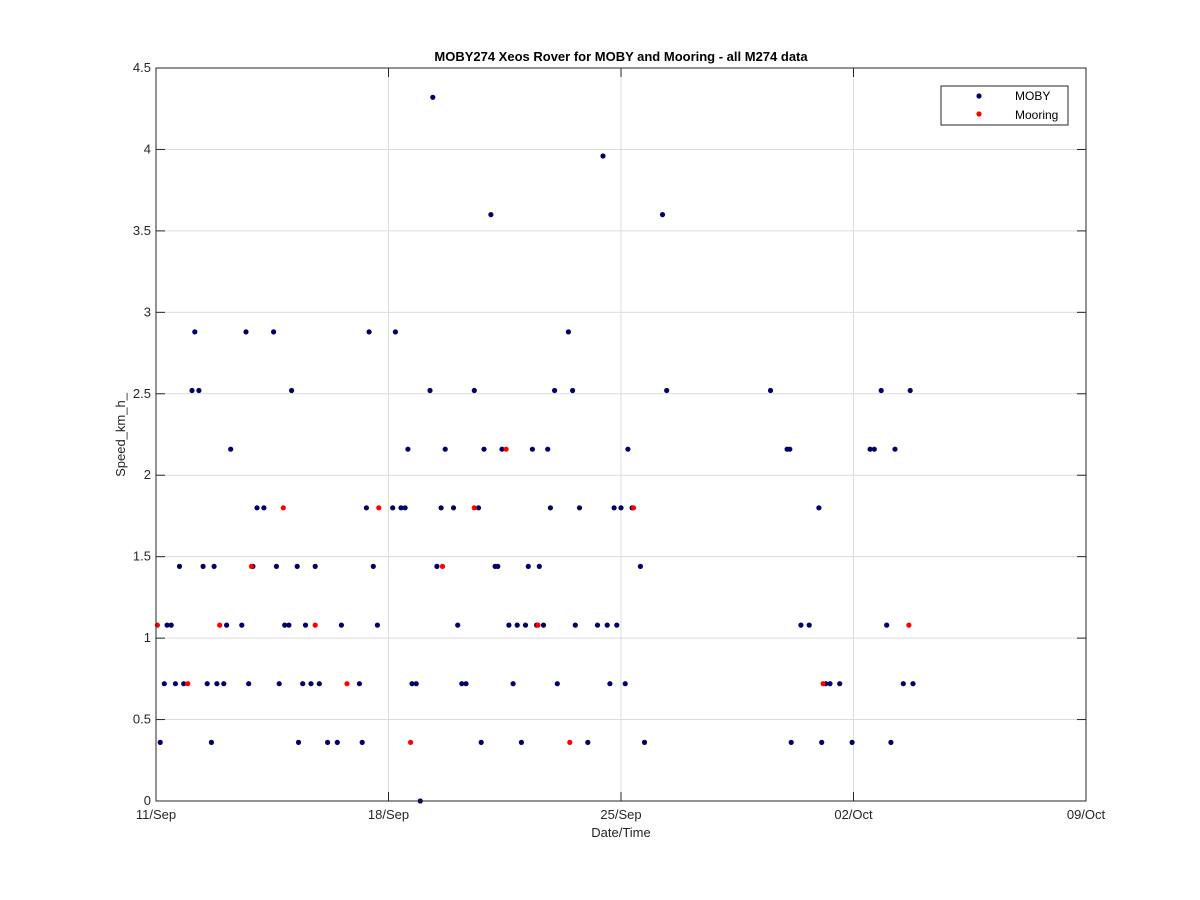 The image size is (1200, 900). I want to click on legend-marker-mooring, so click(979, 114).